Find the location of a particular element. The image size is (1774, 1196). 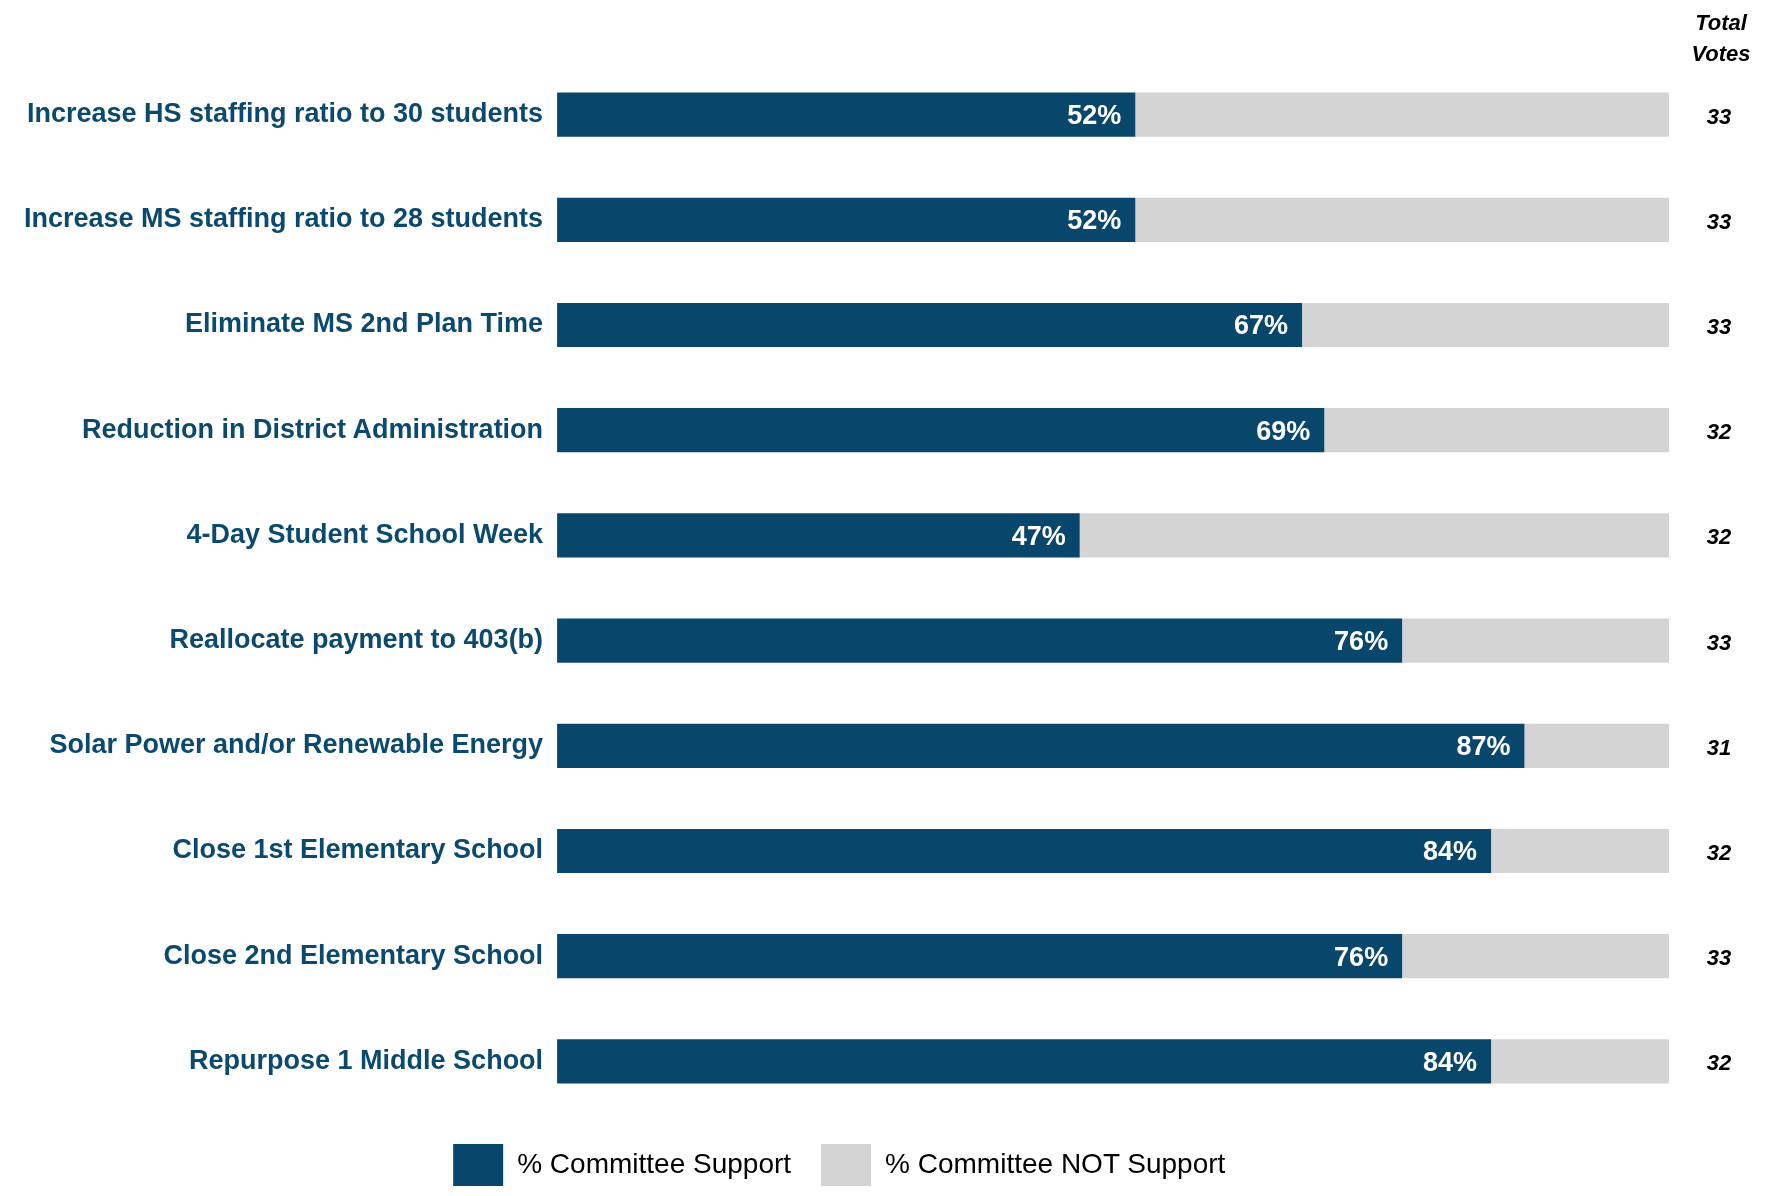

legend-label: % Committee Support is located at coordinates (654, 1163).